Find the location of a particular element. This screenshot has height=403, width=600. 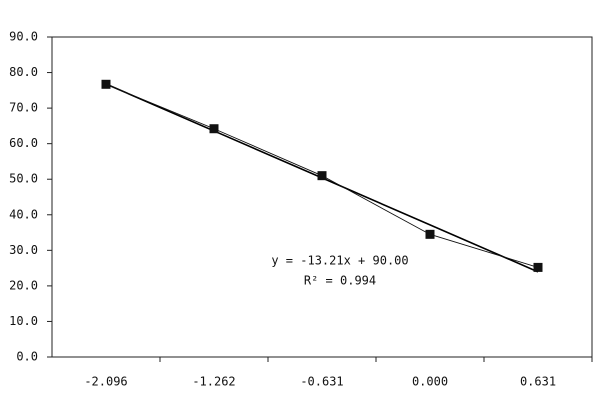

x-tick-label: 0.631 is located at coordinates (538, 382).